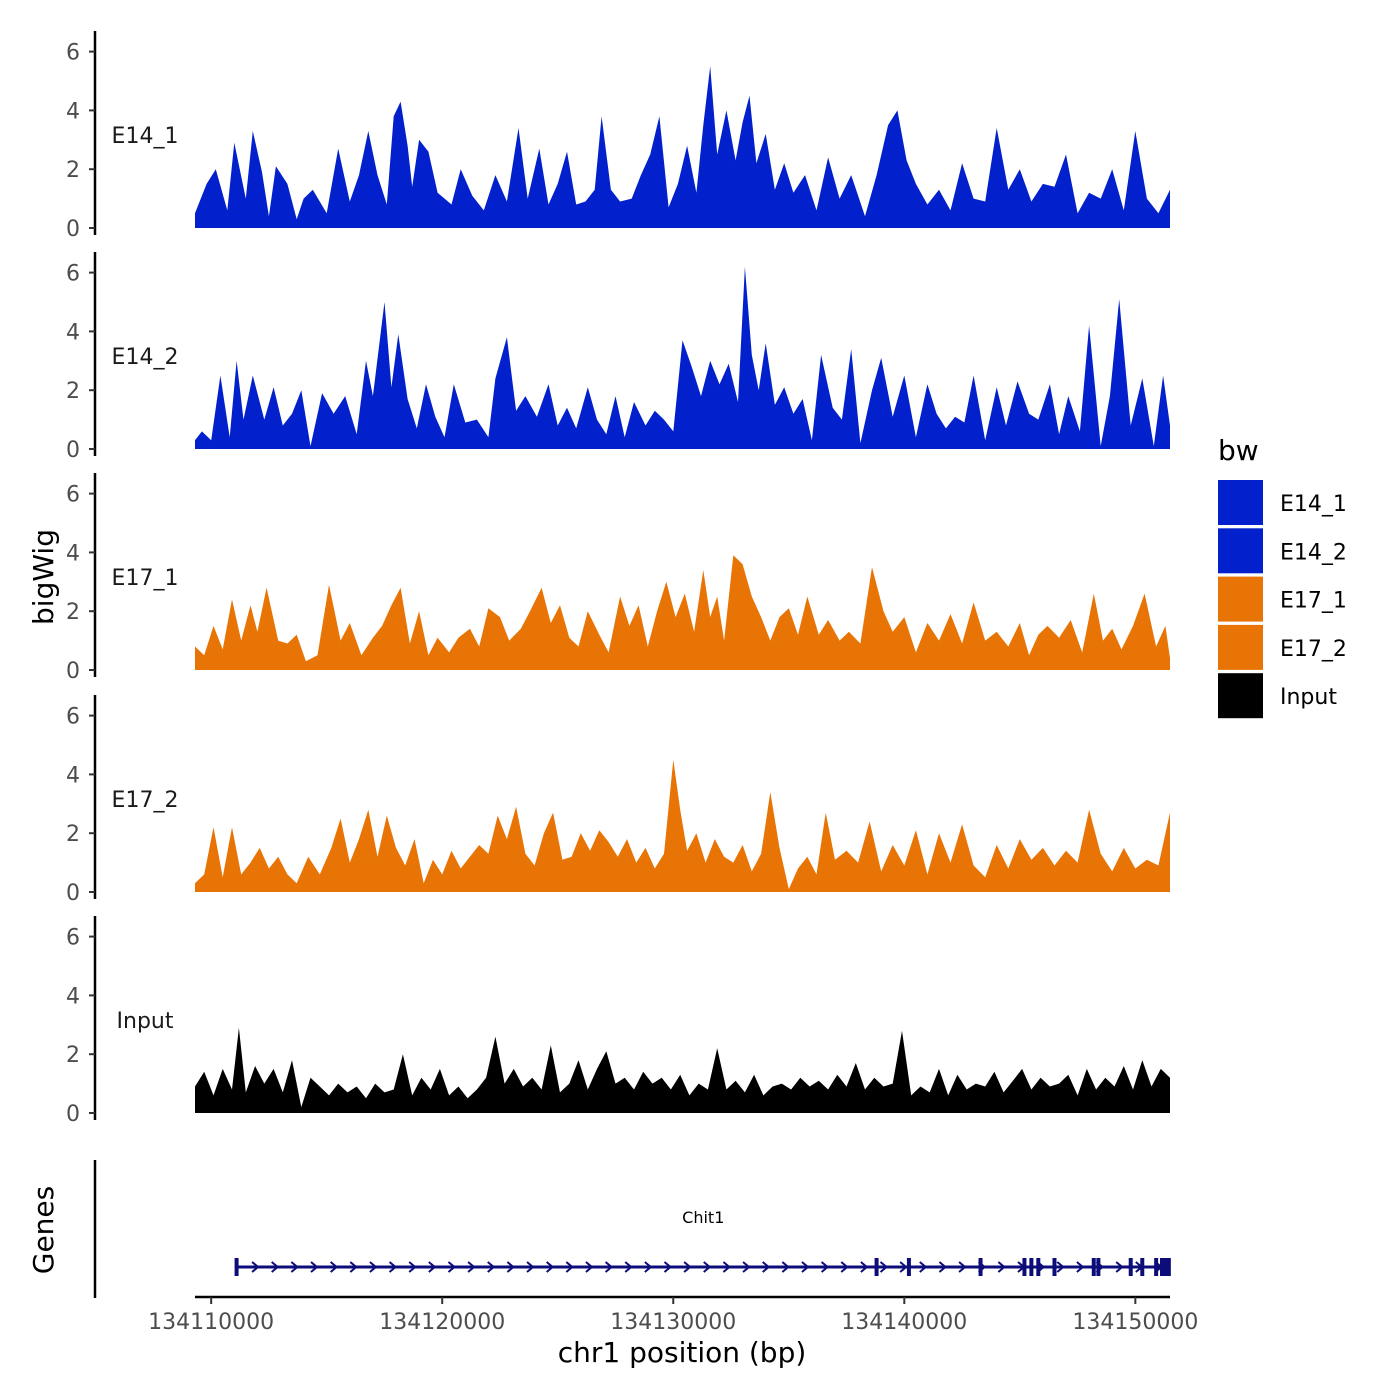  I want to click on x-tick-label: 134140000, so click(904, 1322).